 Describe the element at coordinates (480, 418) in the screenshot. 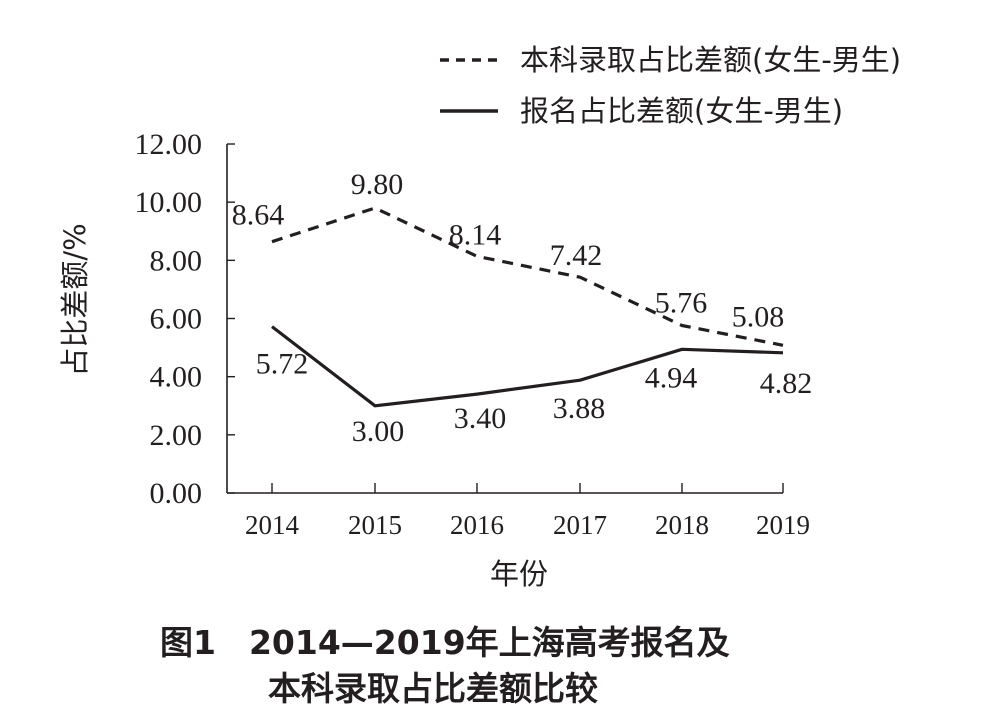

I see `data-label-registration: 3.40` at that location.